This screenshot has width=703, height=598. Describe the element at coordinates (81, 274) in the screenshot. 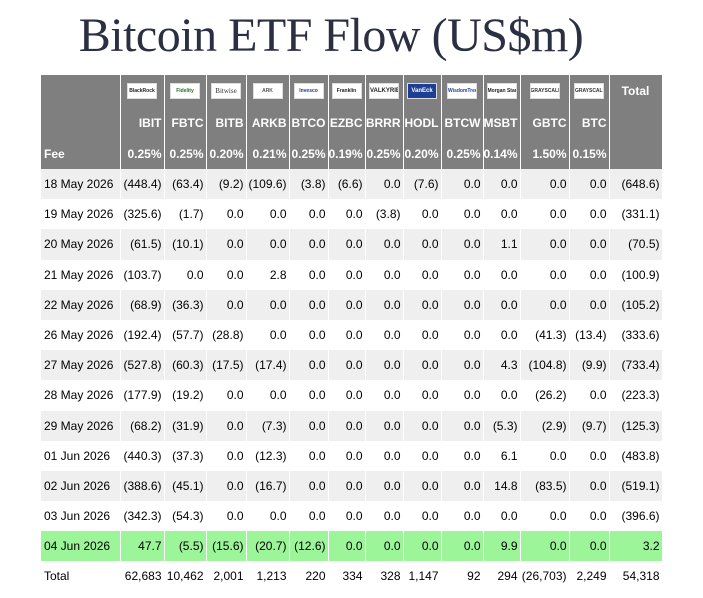

I see `row-date: 21 May 2026` at that location.